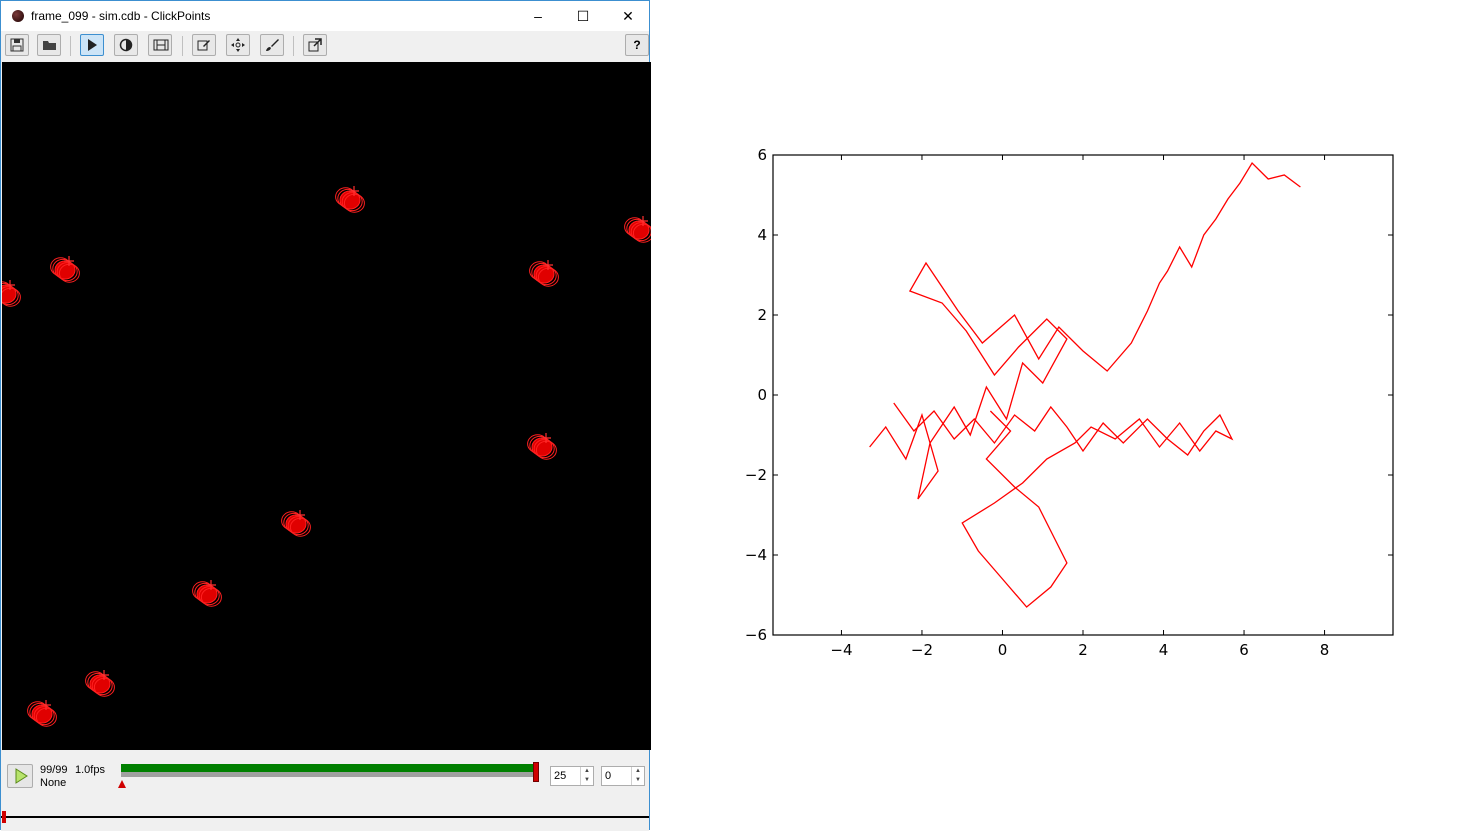 This screenshot has width=1473, height=832. I want to click on title-bar: frame_099 - sim.cdb - ClickPoints – ☐ ✕, so click(325, 16).